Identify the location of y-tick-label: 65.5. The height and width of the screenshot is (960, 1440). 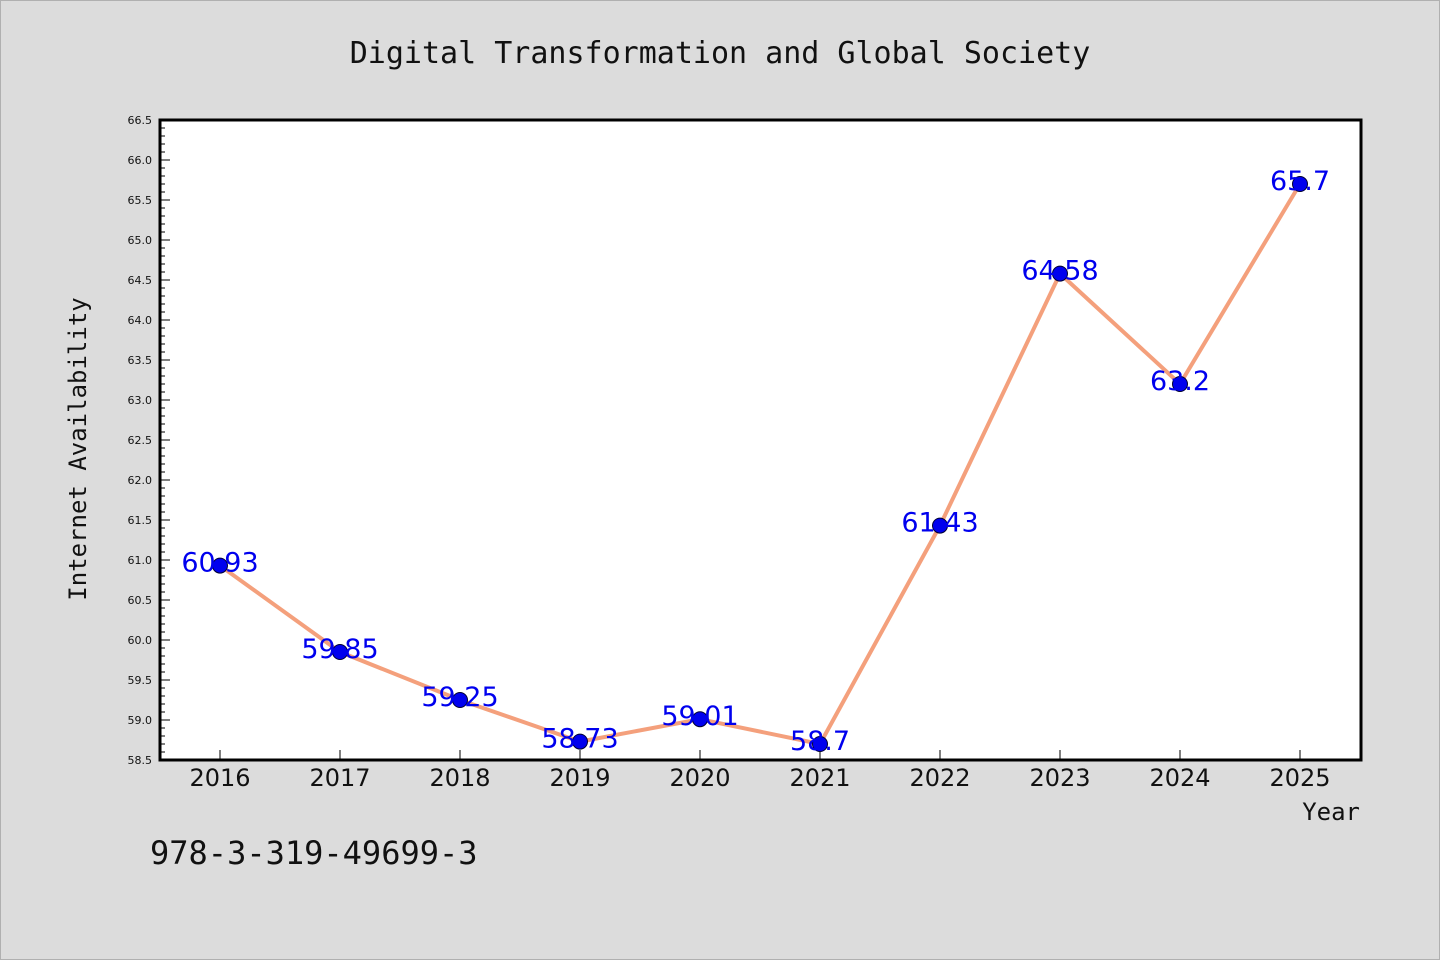
(140, 200).